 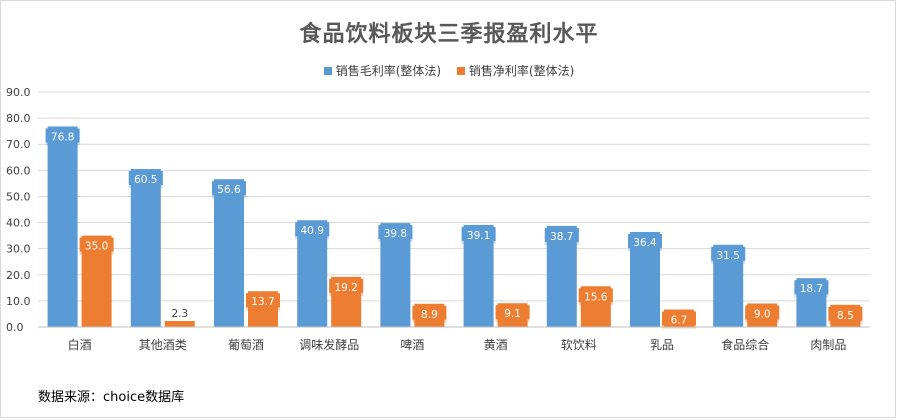 I want to click on data-label: 13.7, so click(x=262, y=302).